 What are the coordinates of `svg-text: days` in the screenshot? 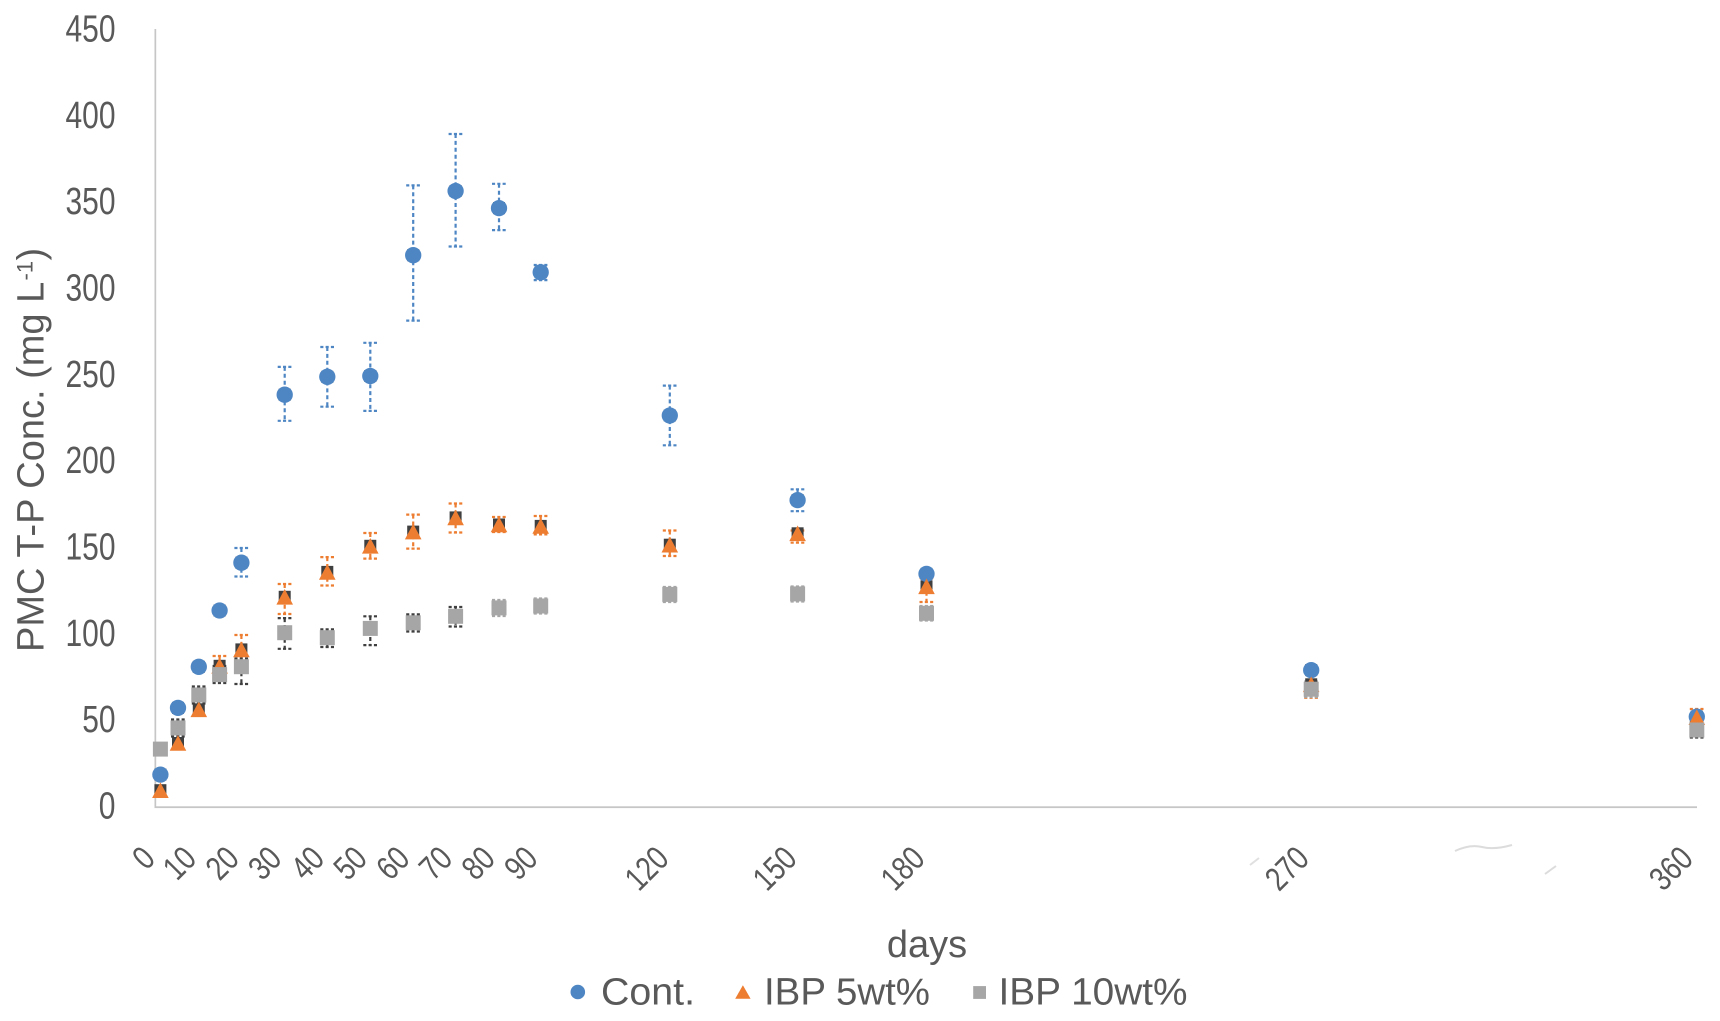 It's located at (927, 945).